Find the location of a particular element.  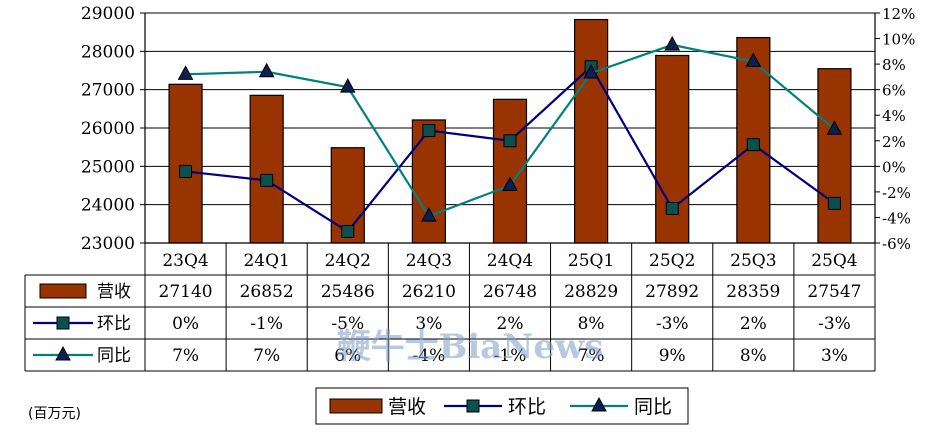

legend-label: 营收 is located at coordinates (407, 407).